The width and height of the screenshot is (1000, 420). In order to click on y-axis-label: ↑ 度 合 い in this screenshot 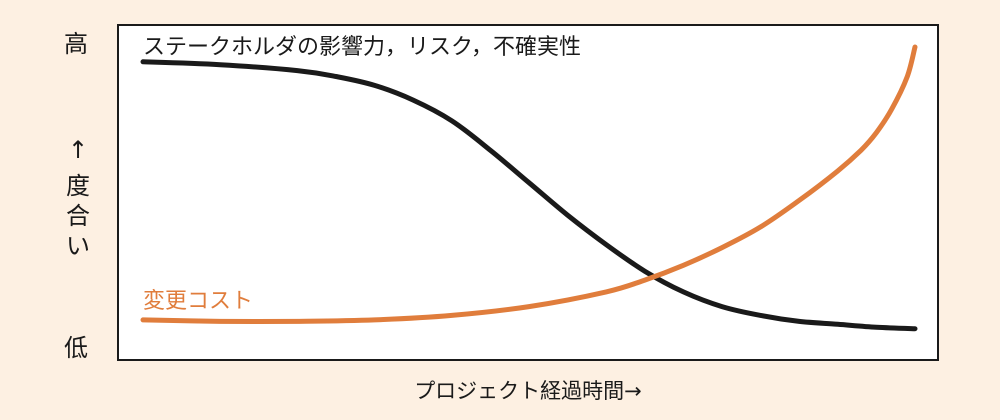, I will do `click(78, 198)`.